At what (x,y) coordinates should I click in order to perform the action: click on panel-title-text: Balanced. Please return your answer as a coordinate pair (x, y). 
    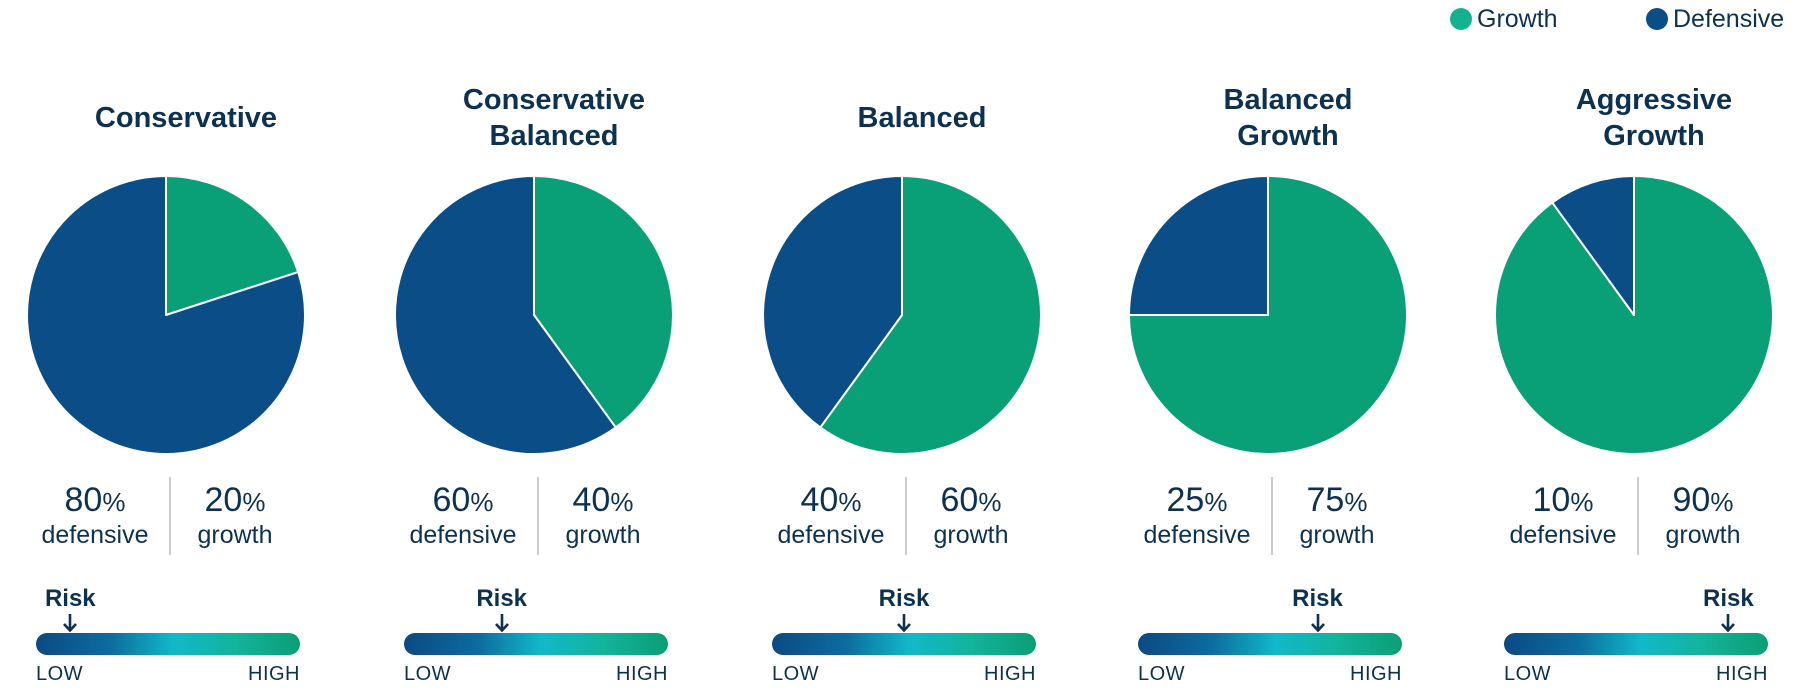
    Looking at the image, I should click on (922, 118).